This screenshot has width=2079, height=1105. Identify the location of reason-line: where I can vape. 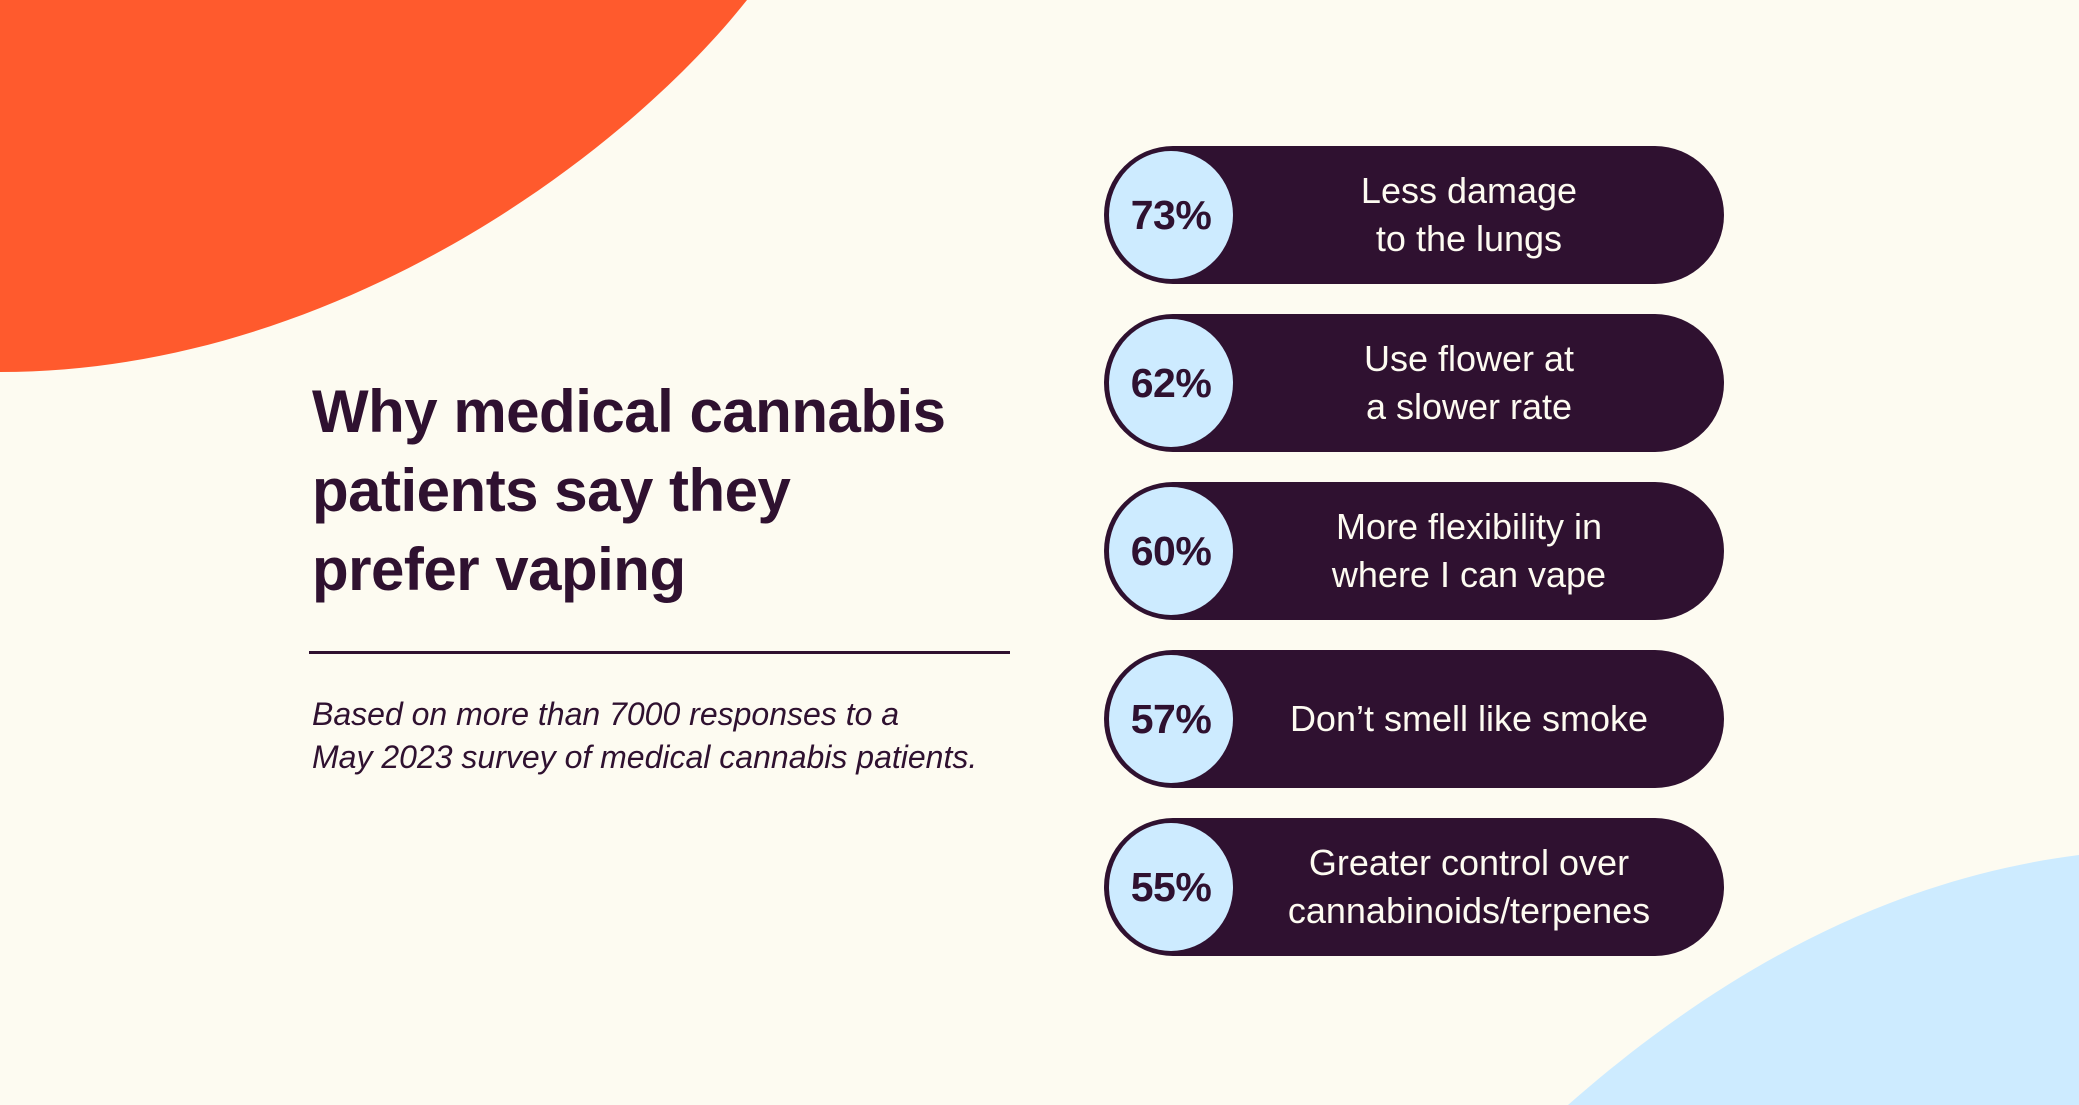
(1469, 574).